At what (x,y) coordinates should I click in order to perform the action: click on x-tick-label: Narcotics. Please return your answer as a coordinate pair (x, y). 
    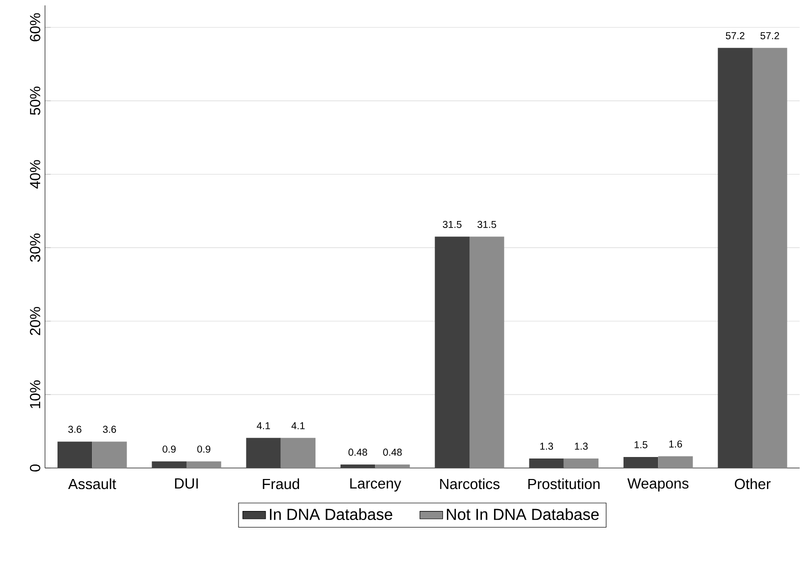
    Looking at the image, I should click on (470, 484).